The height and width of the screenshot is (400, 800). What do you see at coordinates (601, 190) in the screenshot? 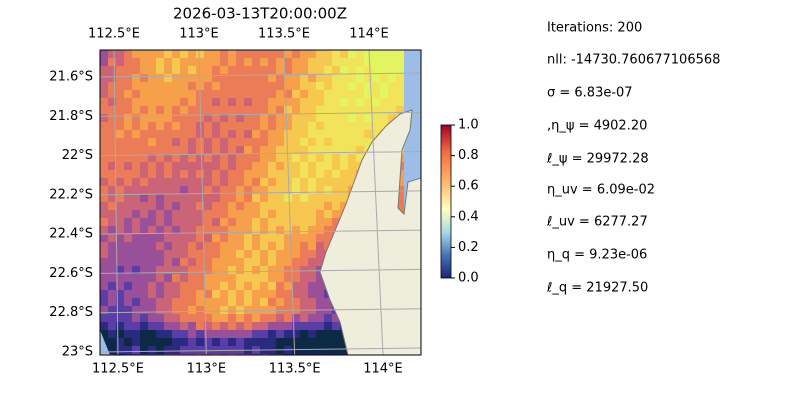
I see `stat-line: η_uv = 6.09e-02` at bounding box center [601, 190].